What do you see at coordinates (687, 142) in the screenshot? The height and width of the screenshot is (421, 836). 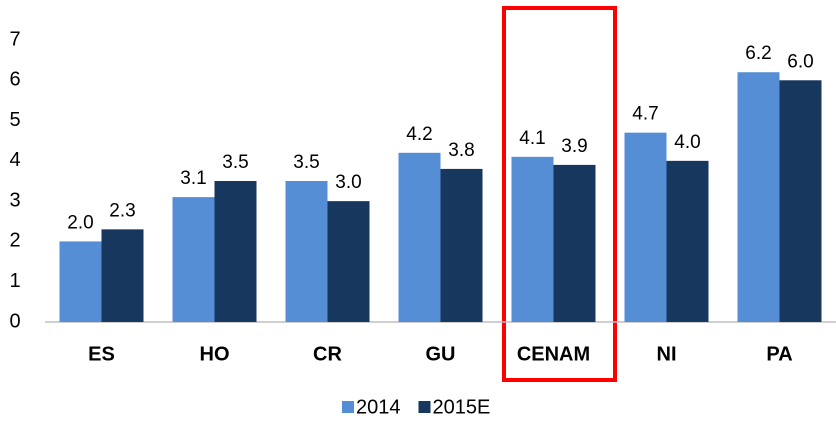 I see `value-label: 4.0` at bounding box center [687, 142].